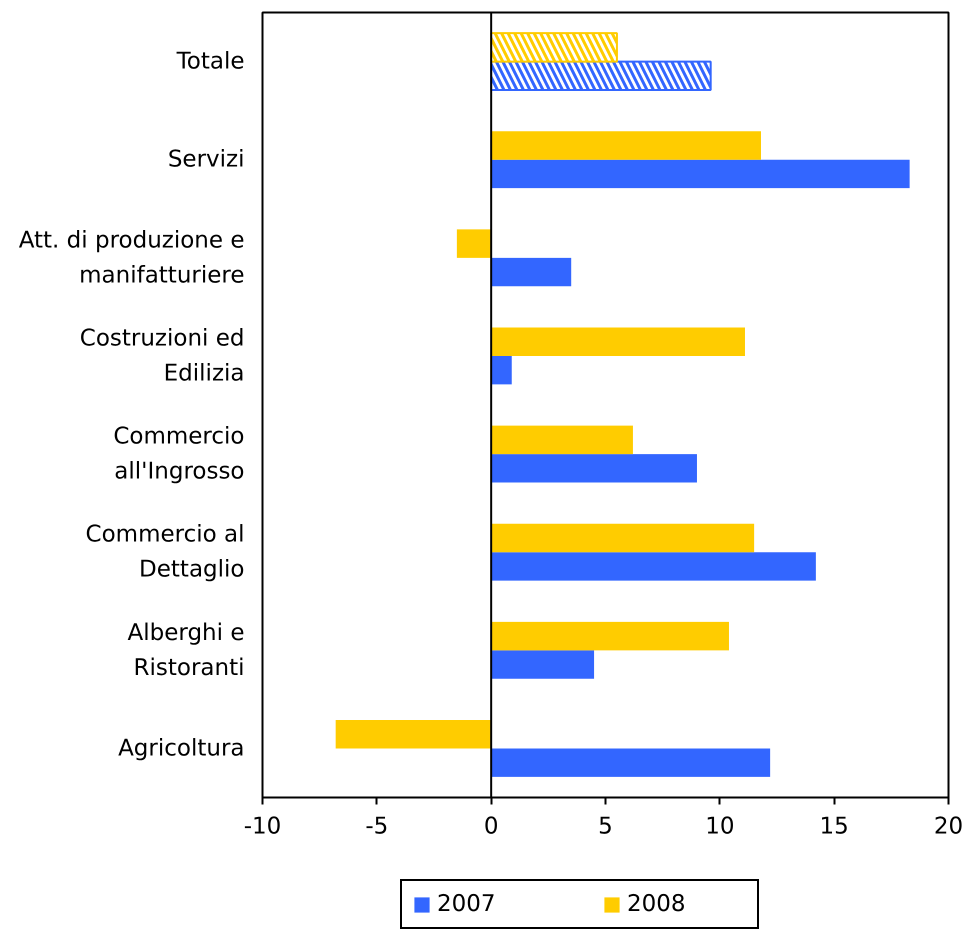 This screenshot has height=929, width=969. I want to click on x-tick-label: 5, so click(605, 827).